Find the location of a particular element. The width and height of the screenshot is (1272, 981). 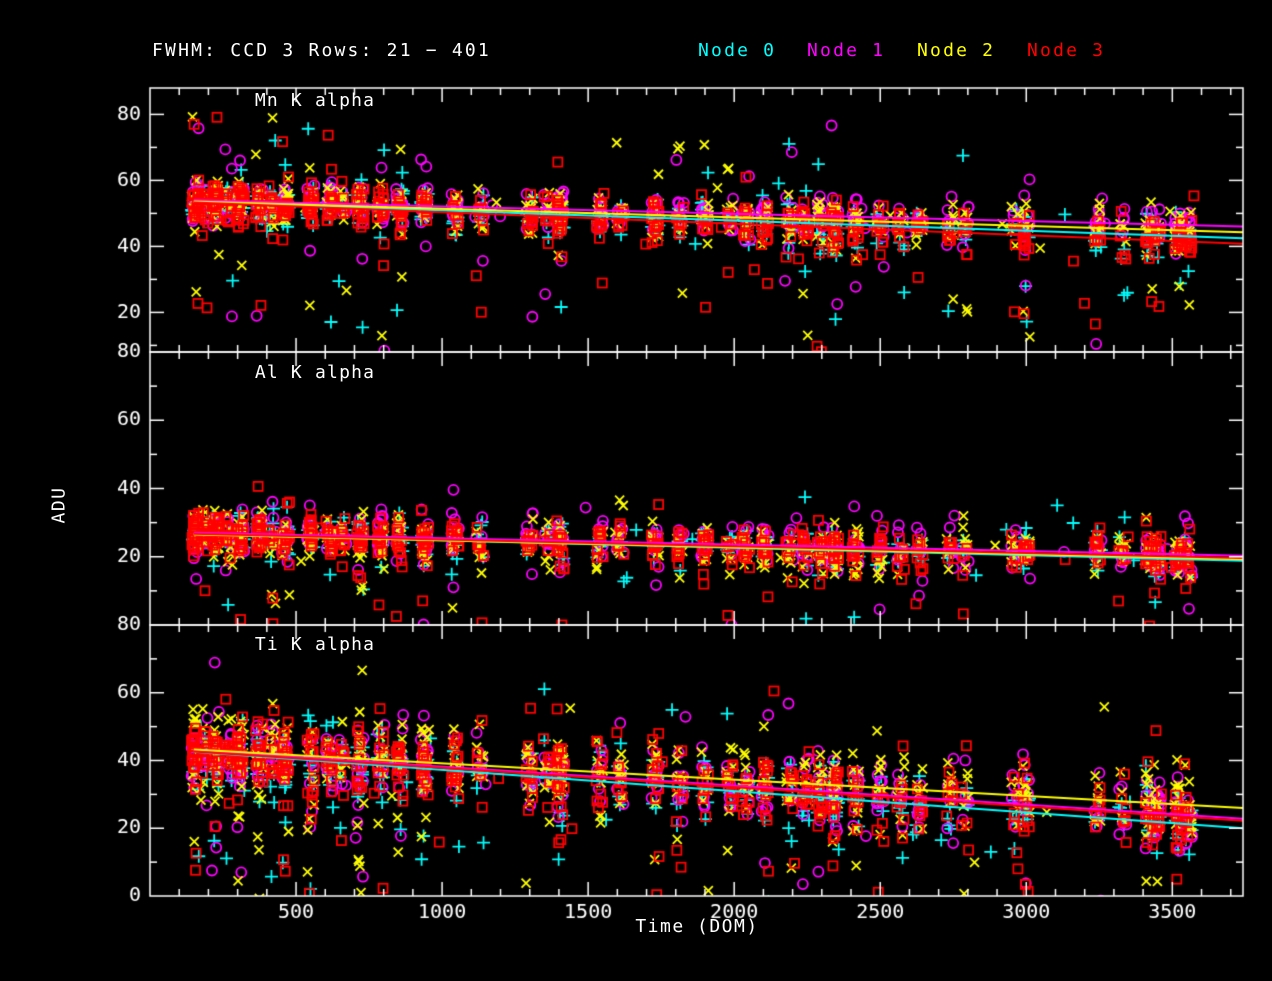

panel-title-mn-k-alpha: Mn K alpha is located at coordinates (315, 100).